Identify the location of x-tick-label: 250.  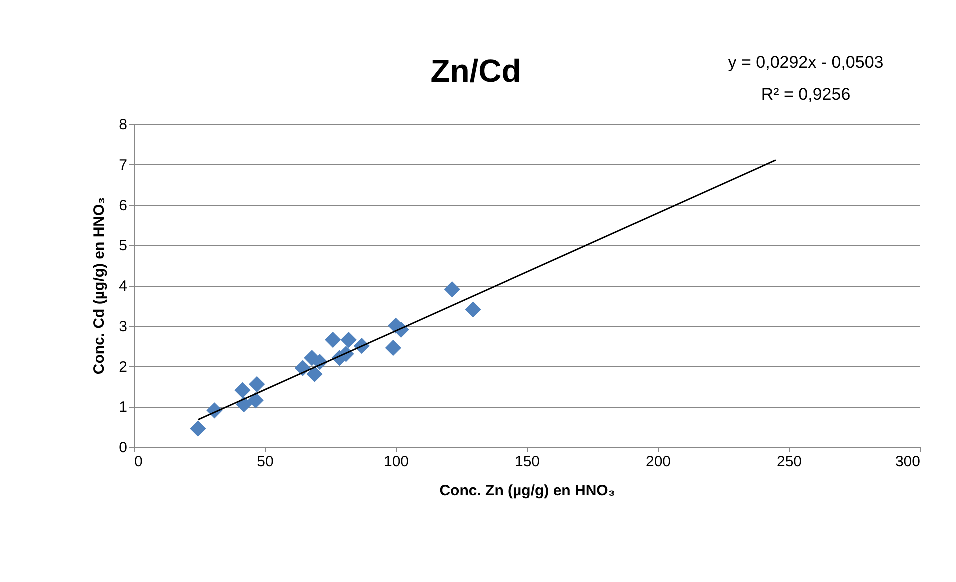
(789, 462).